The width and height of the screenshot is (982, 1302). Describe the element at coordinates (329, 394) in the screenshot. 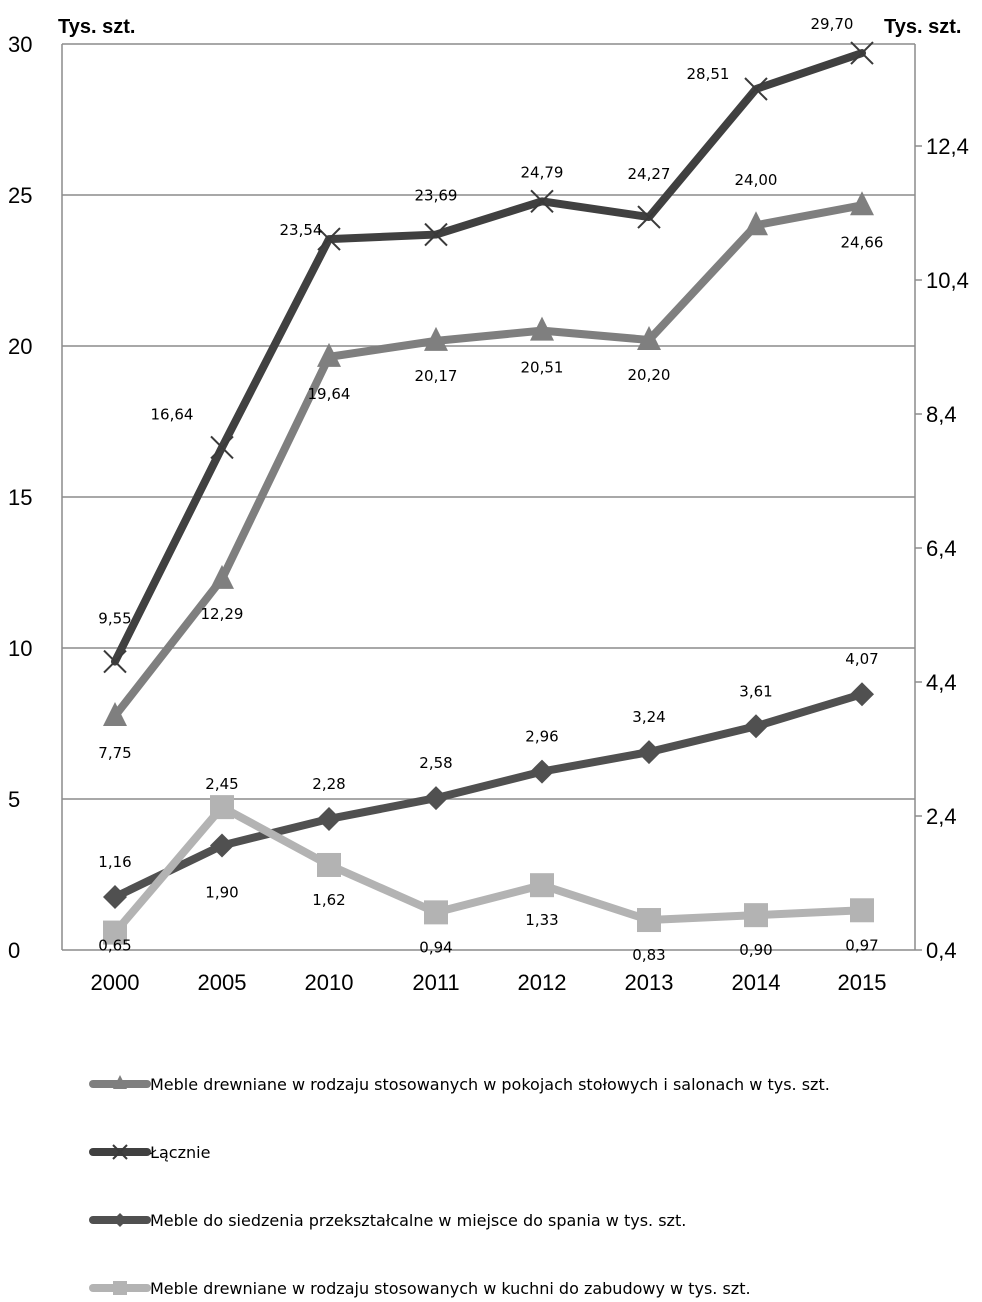

I see `data-label: 19,64` at that location.